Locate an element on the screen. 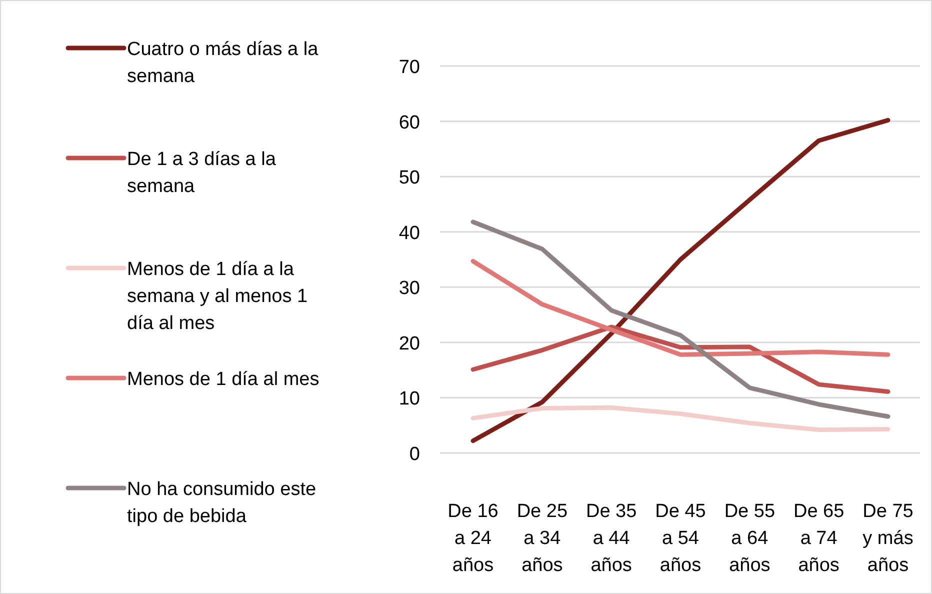 Image resolution: width=932 pixels, height=594 pixels. x-tick-label: De 75 y más años is located at coordinates (888, 538).